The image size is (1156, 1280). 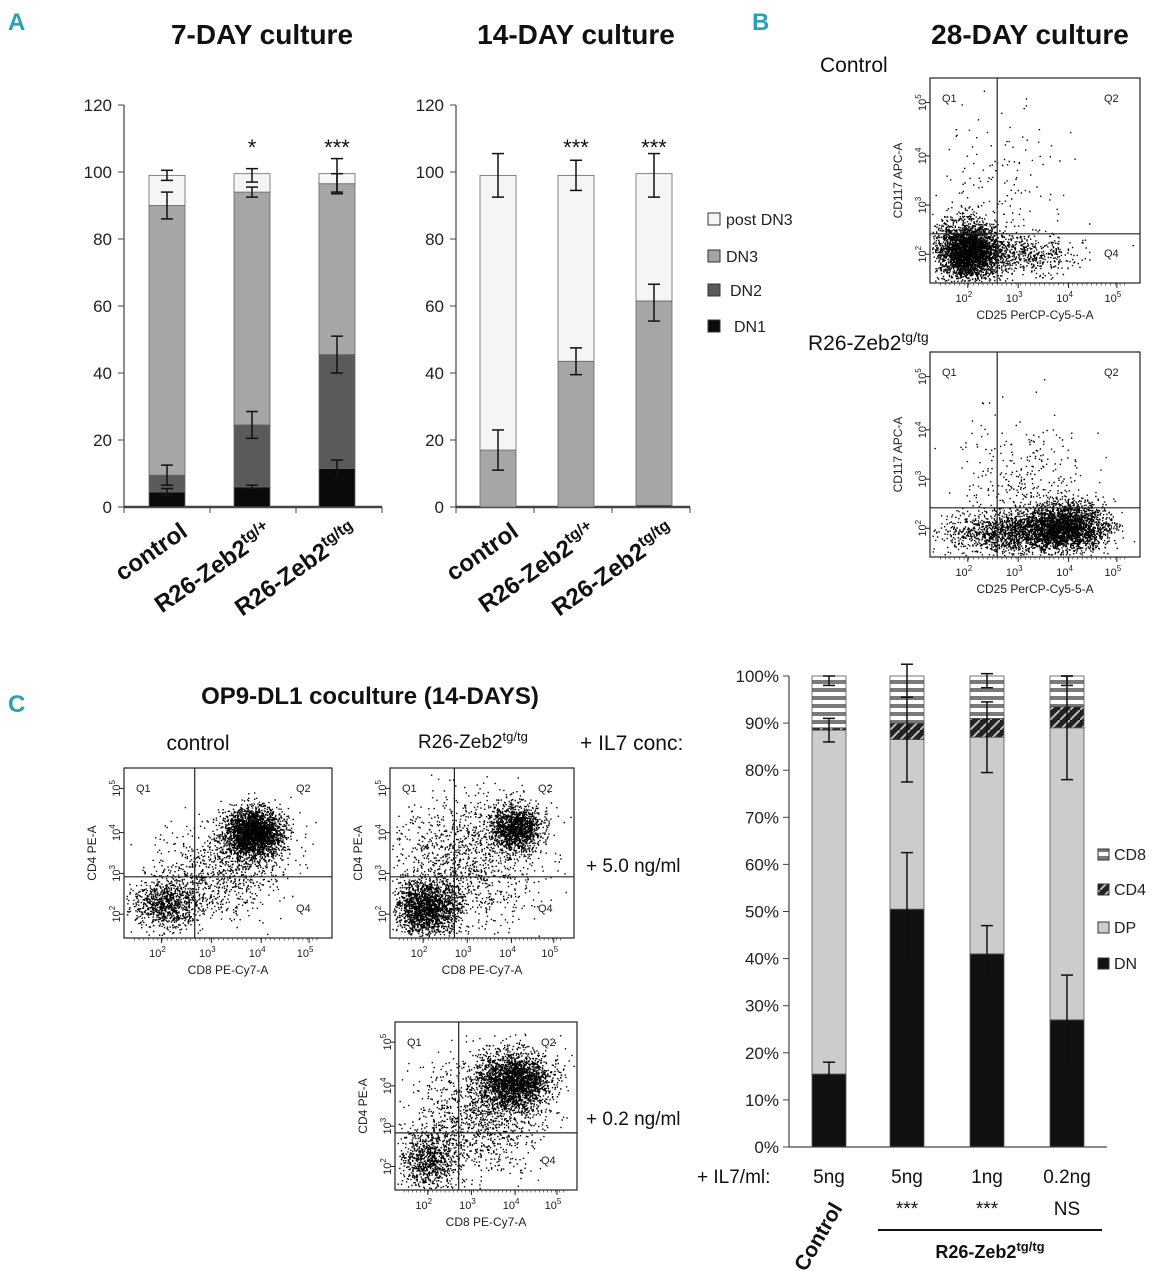 I want to click on x-category-label: 1ng, so click(x=987, y=1177).